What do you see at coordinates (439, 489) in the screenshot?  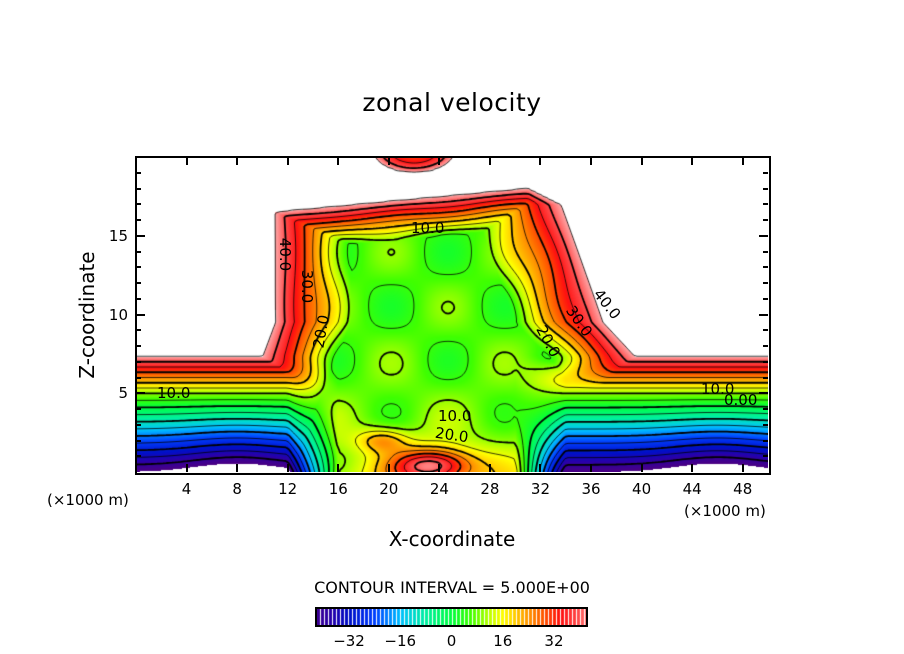 I see `x-tick-label: 24` at bounding box center [439, 489].